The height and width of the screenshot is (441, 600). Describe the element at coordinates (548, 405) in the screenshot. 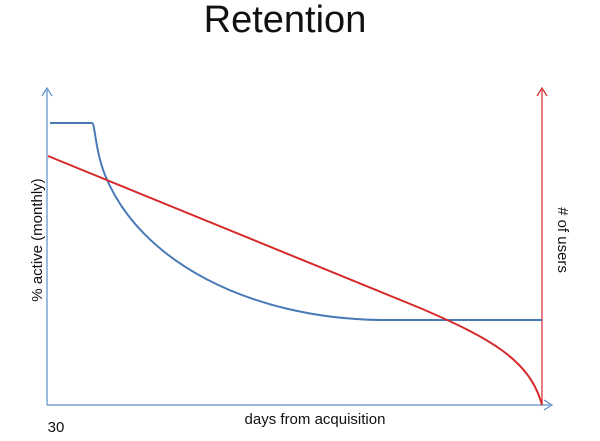

I see `x-axis-arrow` at that location.